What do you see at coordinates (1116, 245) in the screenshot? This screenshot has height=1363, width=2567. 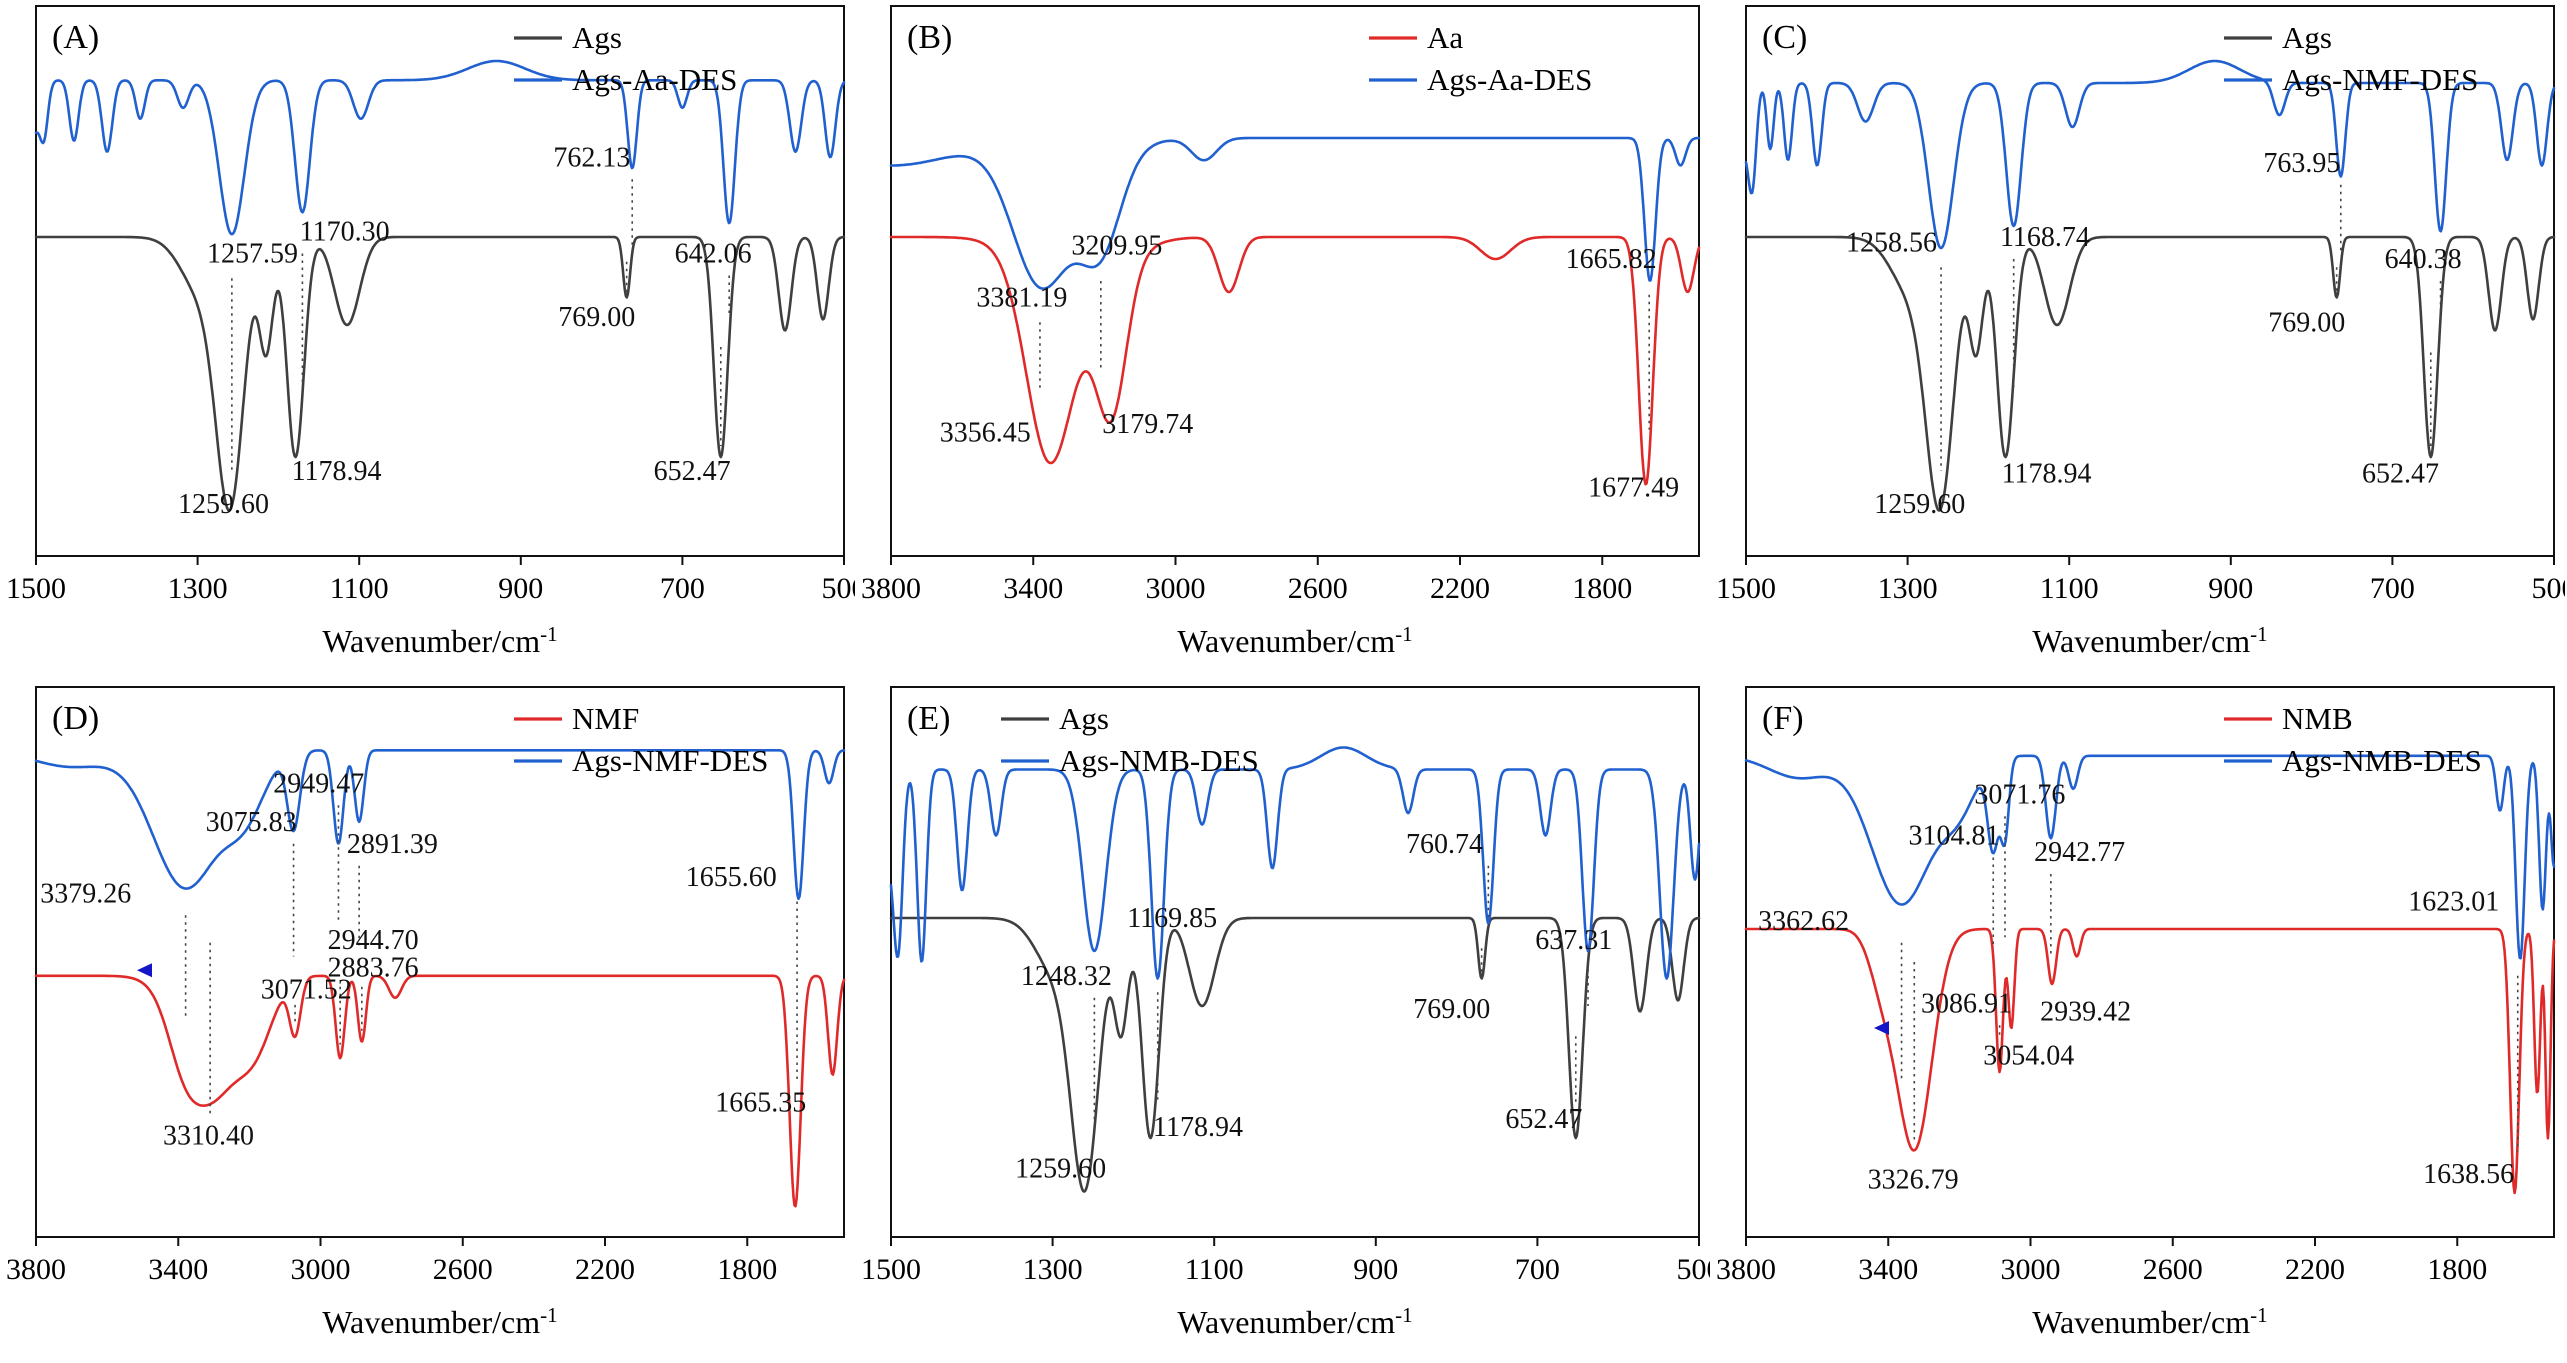 I see `peak-label: 3209.95` at bounding box center [1116, 245].